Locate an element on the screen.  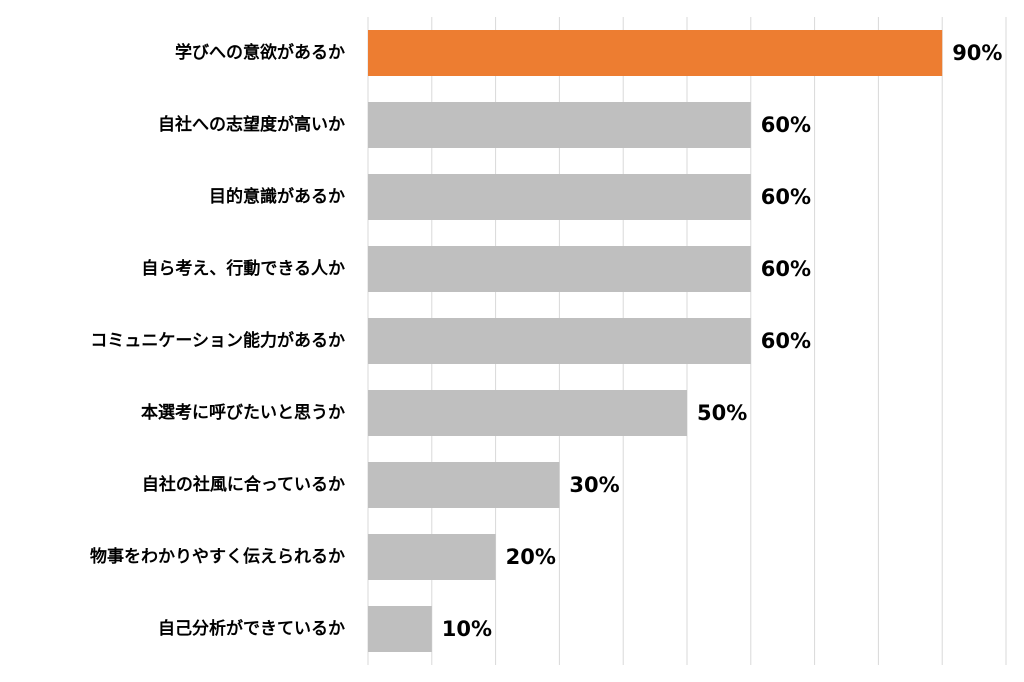
value-label: 10% is located at coordinates (467, 629).